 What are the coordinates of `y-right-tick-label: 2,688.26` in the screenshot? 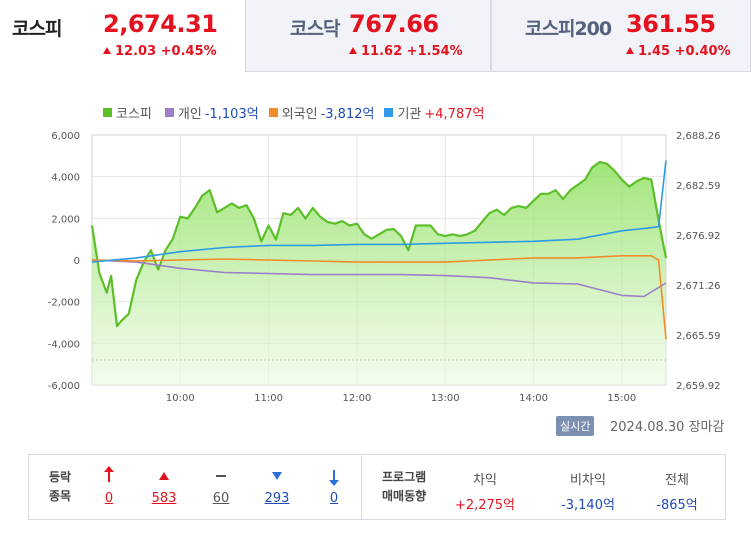 It's located at (698, 136).